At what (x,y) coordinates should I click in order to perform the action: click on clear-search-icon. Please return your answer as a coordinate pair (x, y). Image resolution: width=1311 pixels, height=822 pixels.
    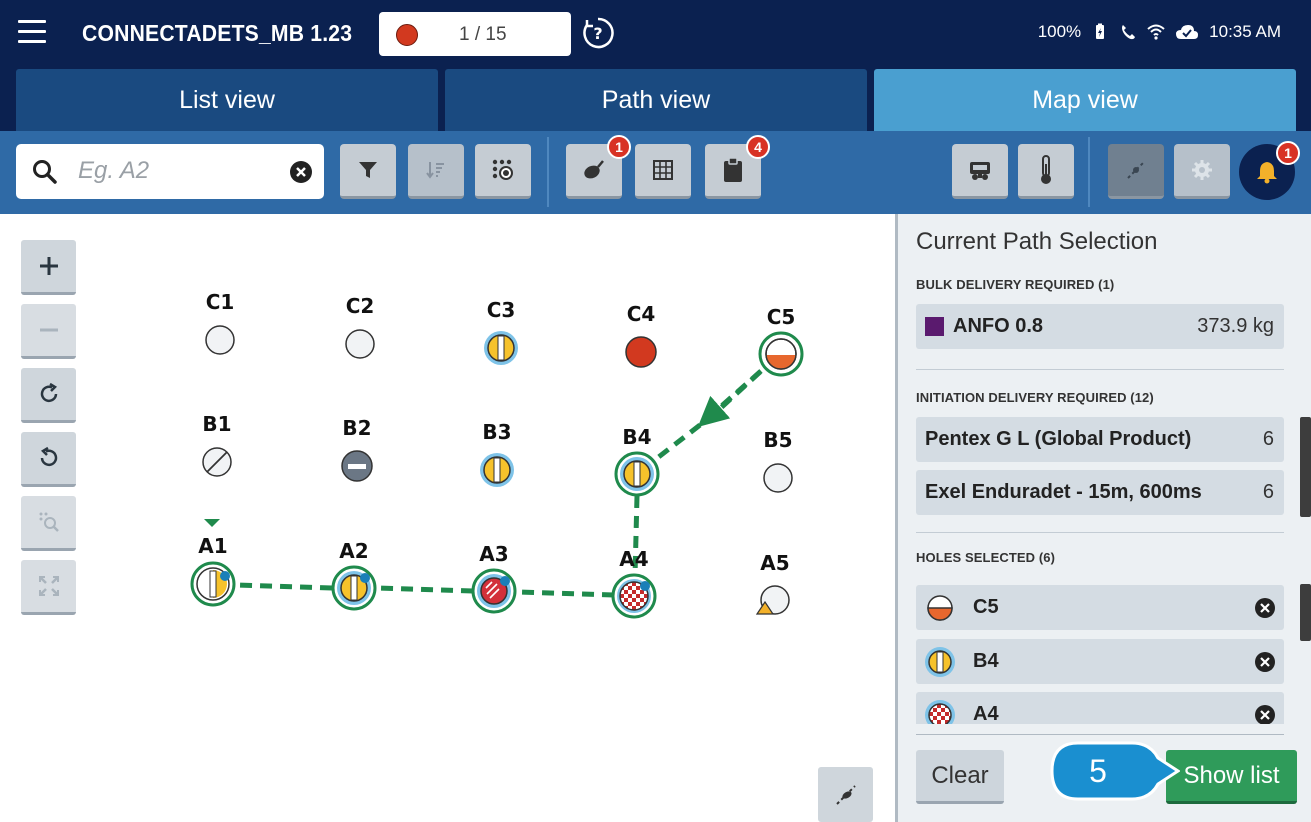
    Looking at the image, I should click on (301, 172).